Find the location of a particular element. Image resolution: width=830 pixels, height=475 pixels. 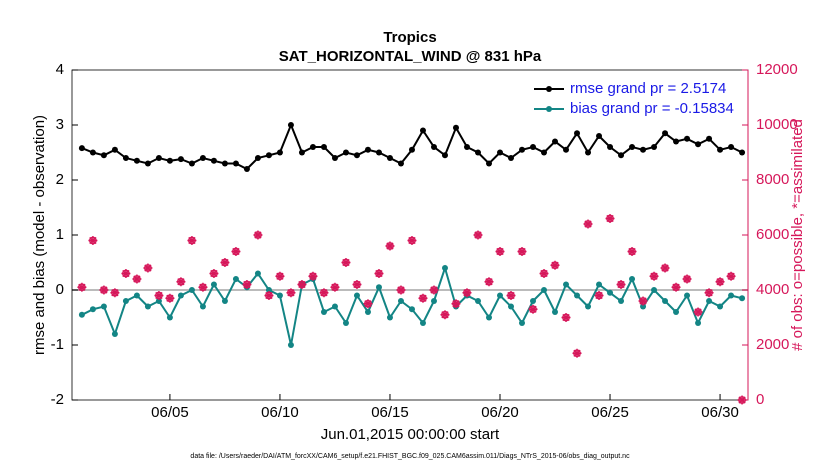

y-axis-label: rmse and bias (model - observation) is located at coordinates (39, 235).